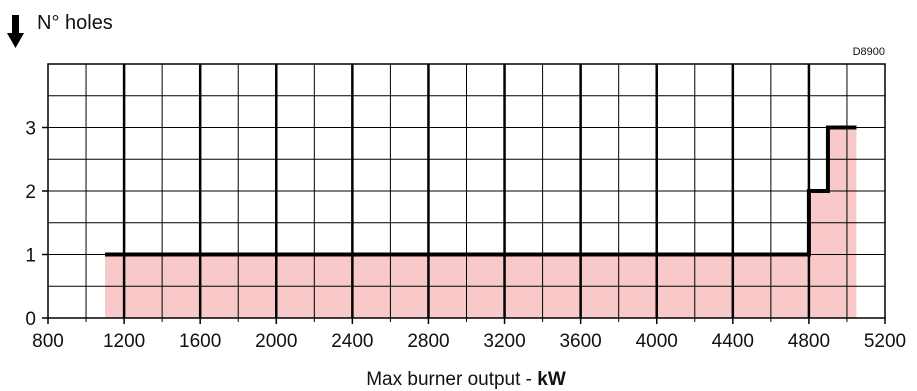 The width and height of the screenshot is (917, 391). What do you see at coordinates (428, 341) in the screenshot?
I see `x-tick-label: 2800` at bounding box center [428, 341].